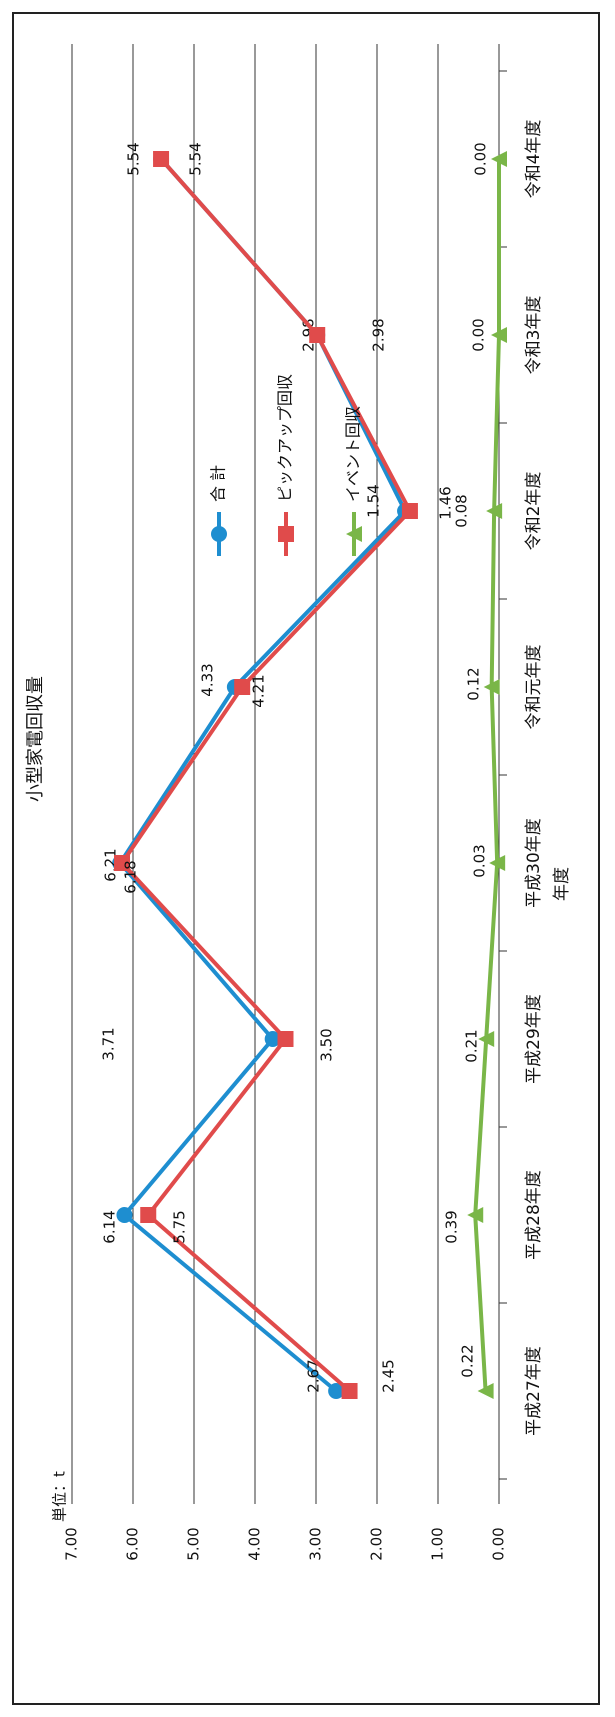 The image size is (615, 1717). I want to click on value-tick-label: 0.00, so click(499, 1543).